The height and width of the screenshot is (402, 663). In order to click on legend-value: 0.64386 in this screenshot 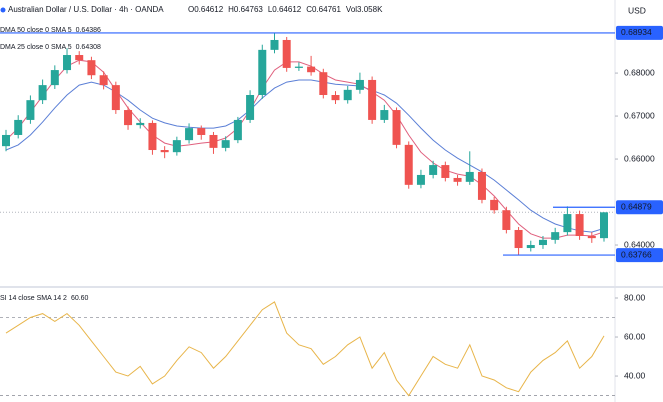, I will do `click(88, 30)`.